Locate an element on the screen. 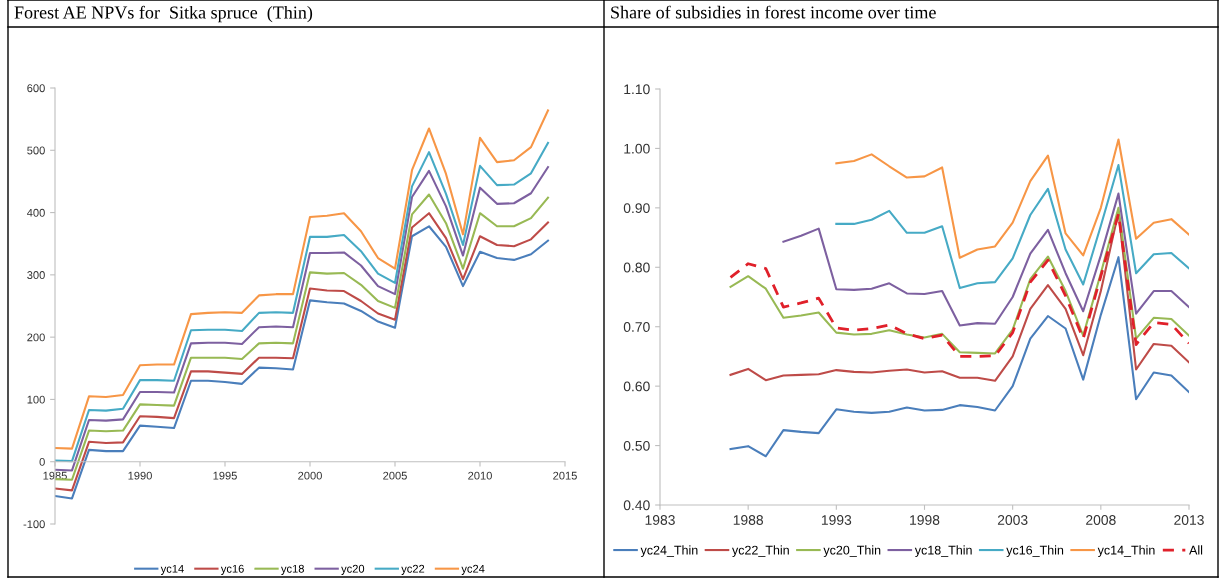 This screenshot has height=578, width=1226. y-tick-label: 0.50 is located at coordinates (636, 445).